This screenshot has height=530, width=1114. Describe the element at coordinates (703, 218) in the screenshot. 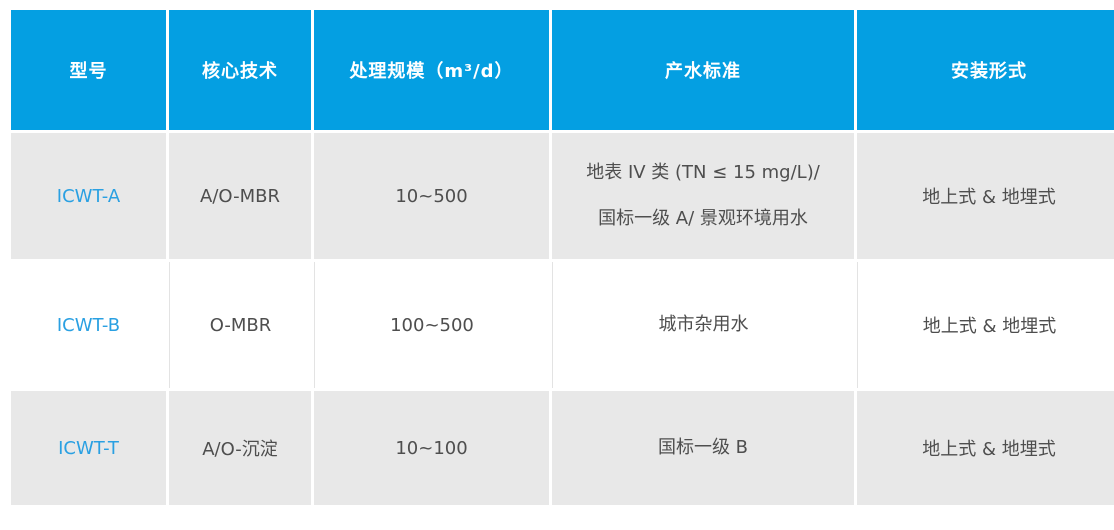

I see `standard-line: 国标一级 A/ 景观环境用水` at that location.